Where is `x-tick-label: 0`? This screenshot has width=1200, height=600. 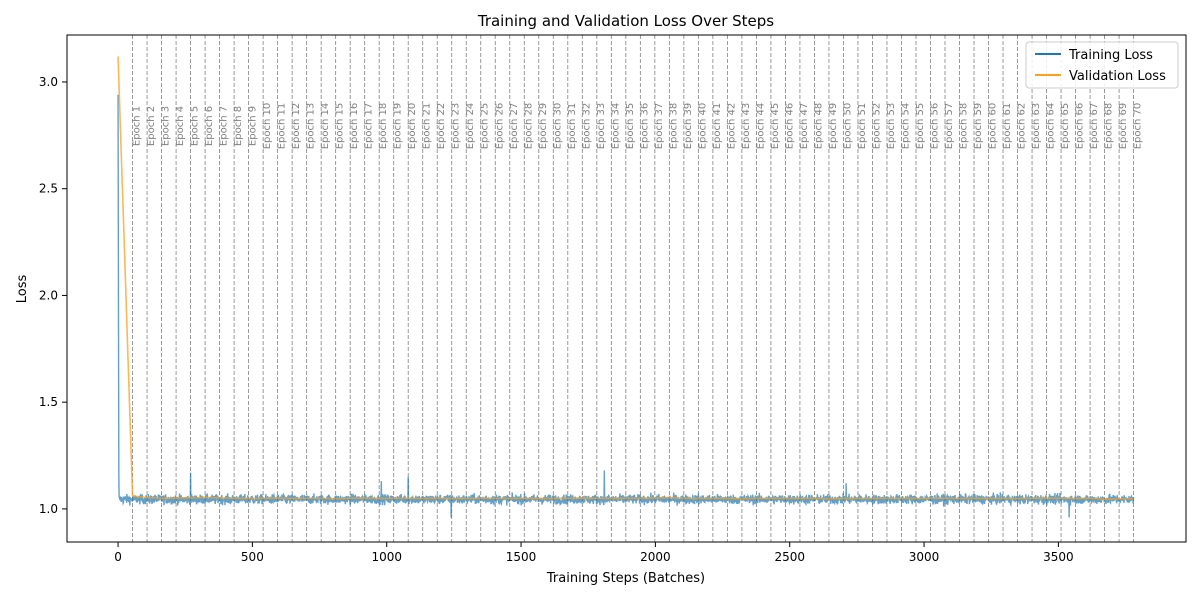 x-tick-label: 0 is located at coordinates (118, 557).